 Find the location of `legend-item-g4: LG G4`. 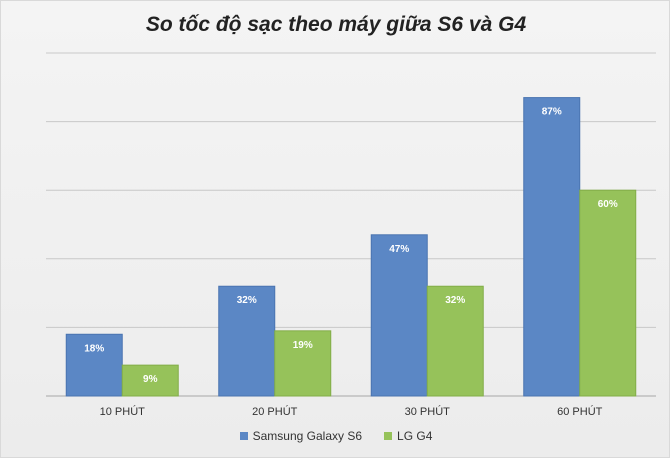

legend-item-g4: LG G4 is located at coordinates (408, 436).